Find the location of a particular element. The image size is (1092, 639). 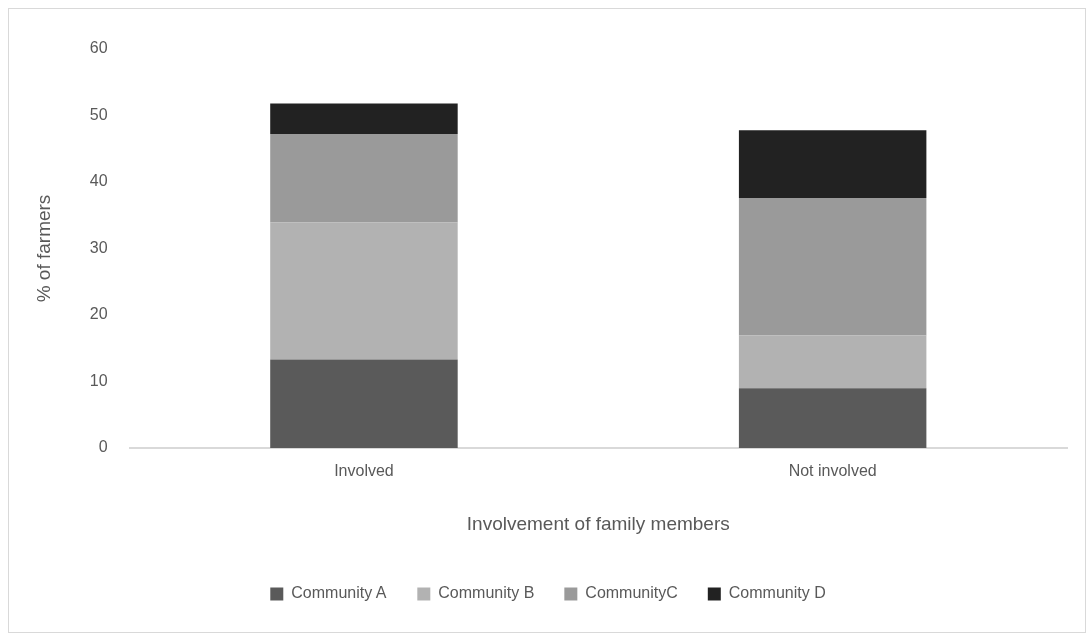

legend-label: CommunityC is located at coordinates (631, 593).